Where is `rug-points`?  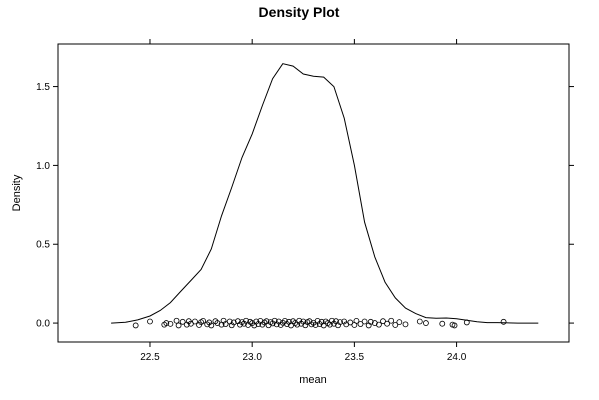 rug-points is located at coordinates (319, 323).